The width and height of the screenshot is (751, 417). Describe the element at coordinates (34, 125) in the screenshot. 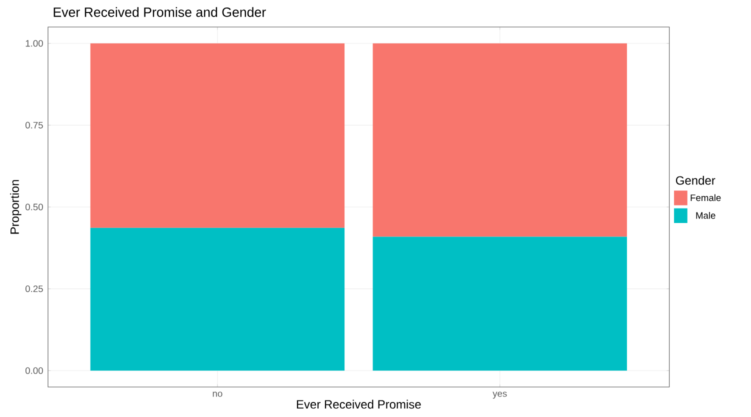

I see `y-tick-label: 0.75` at that location.